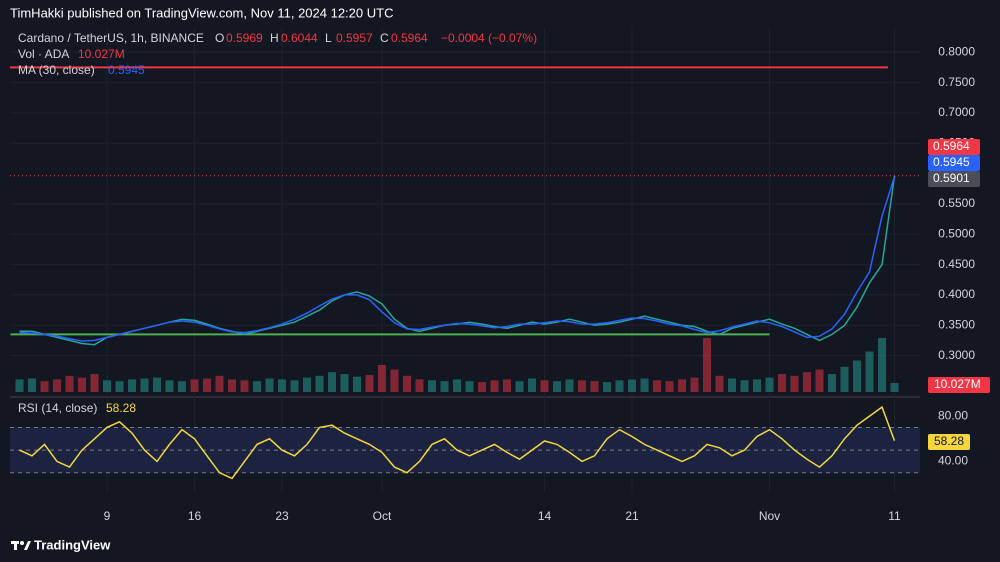 This screenshot has height=562, width=1000. Describe the element at coordinates (956, 112) in the screenshot. I see `y-tick-label: 0.7000` at that location.